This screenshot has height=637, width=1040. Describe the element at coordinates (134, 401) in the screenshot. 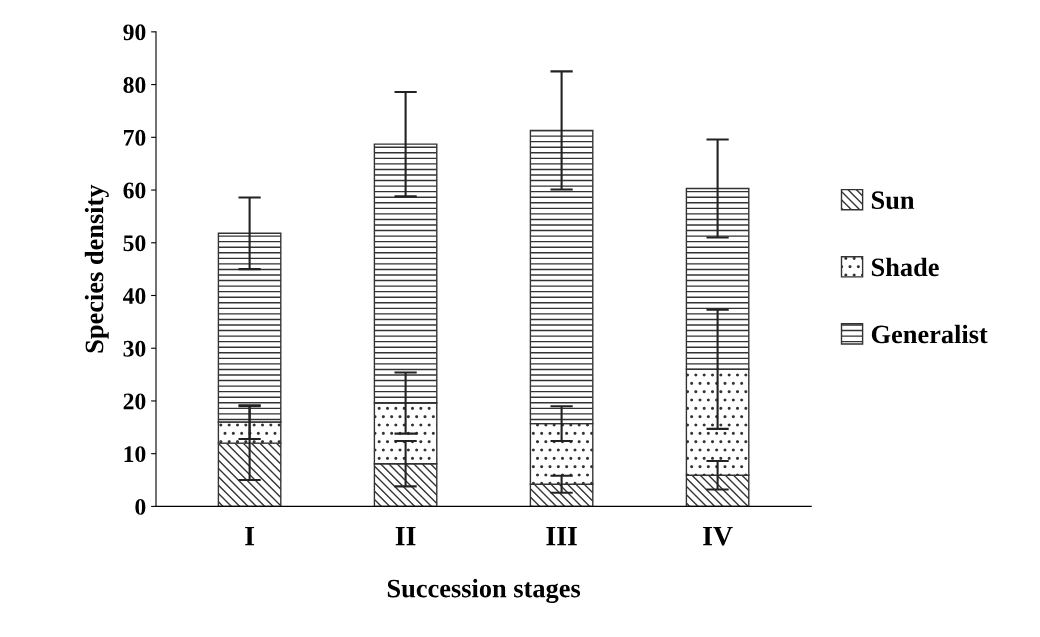

I see `y-tick-label: 20` at that location.